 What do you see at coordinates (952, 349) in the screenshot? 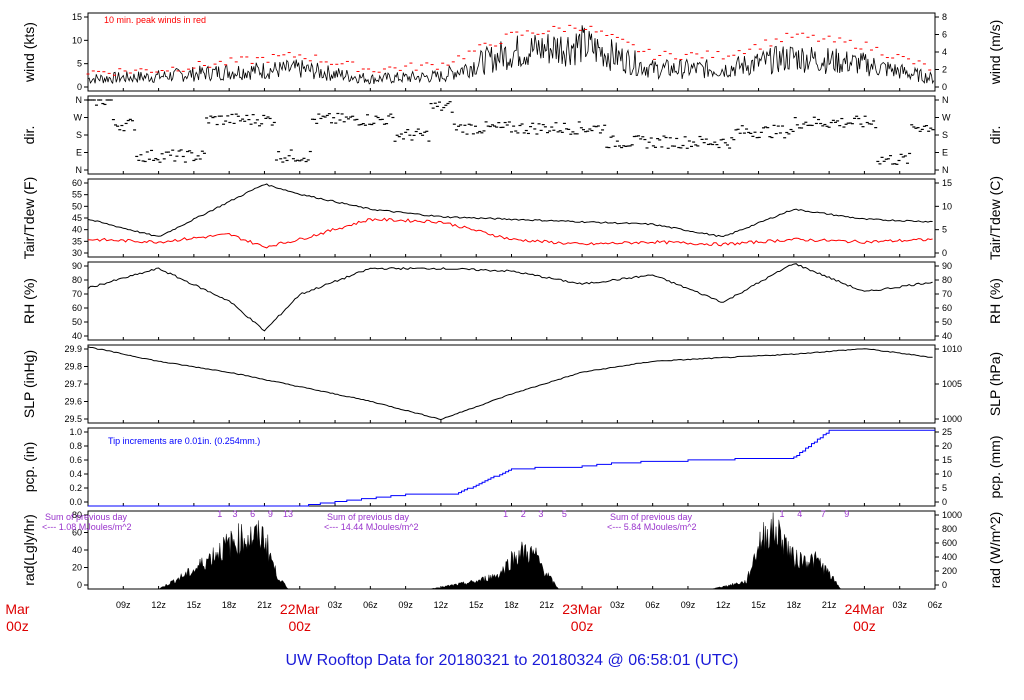
I see `slp-y-tick-label-right: 1010` at bounding box center [952, 349].